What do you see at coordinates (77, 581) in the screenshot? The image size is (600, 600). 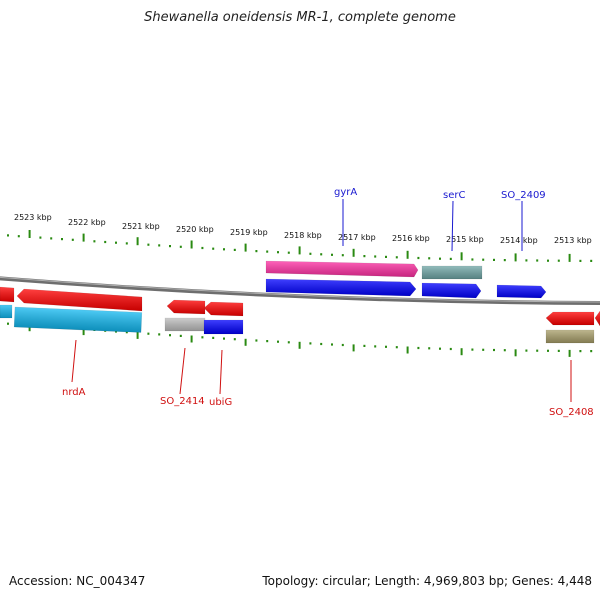 I see `accession-text: Accession: NC_004347` at bounding box center [77, 581].